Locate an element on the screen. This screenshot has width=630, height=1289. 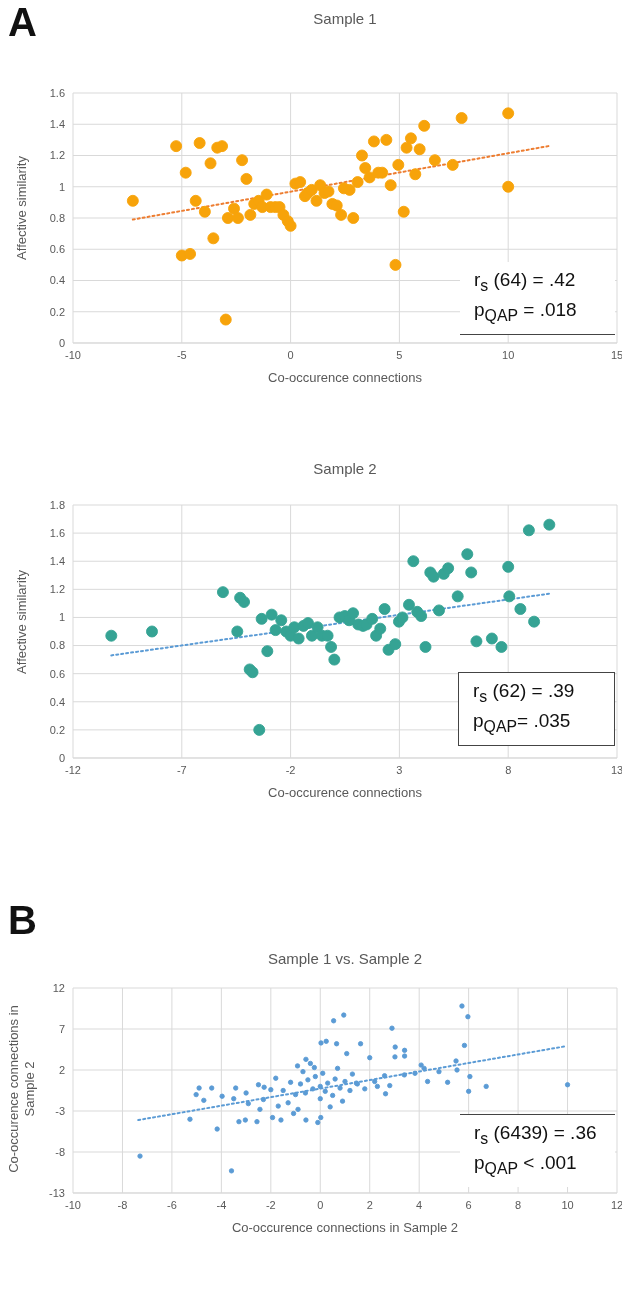
y-tick-label: 2 is located at coordinates (61, 1069).